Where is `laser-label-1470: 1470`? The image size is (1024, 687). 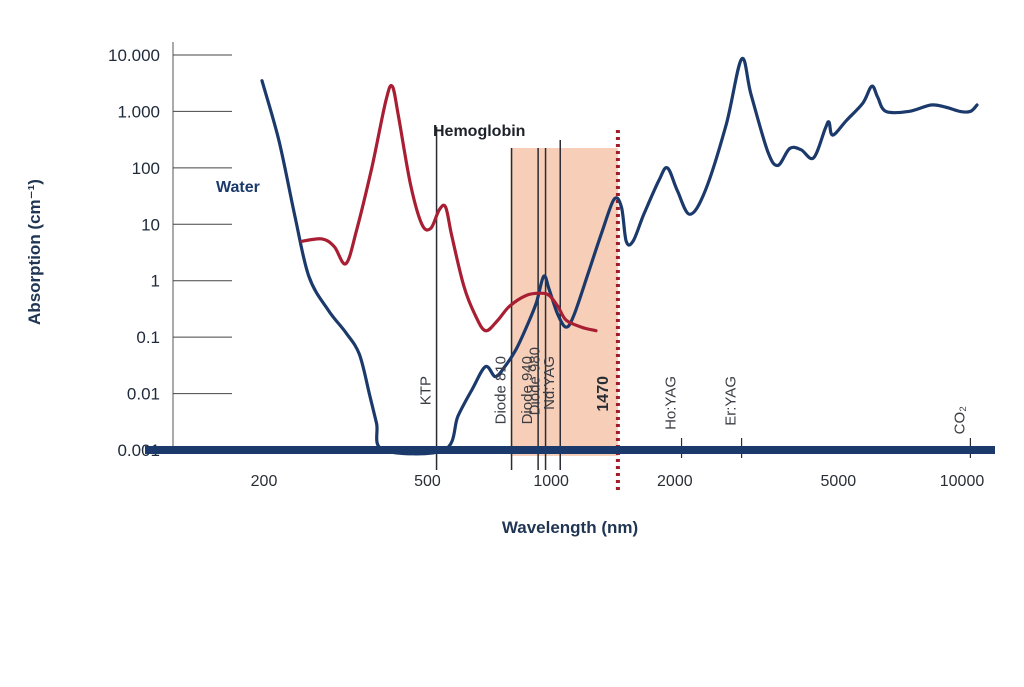
laser-label-1470: 1470 is located at coordinates (603, 394).